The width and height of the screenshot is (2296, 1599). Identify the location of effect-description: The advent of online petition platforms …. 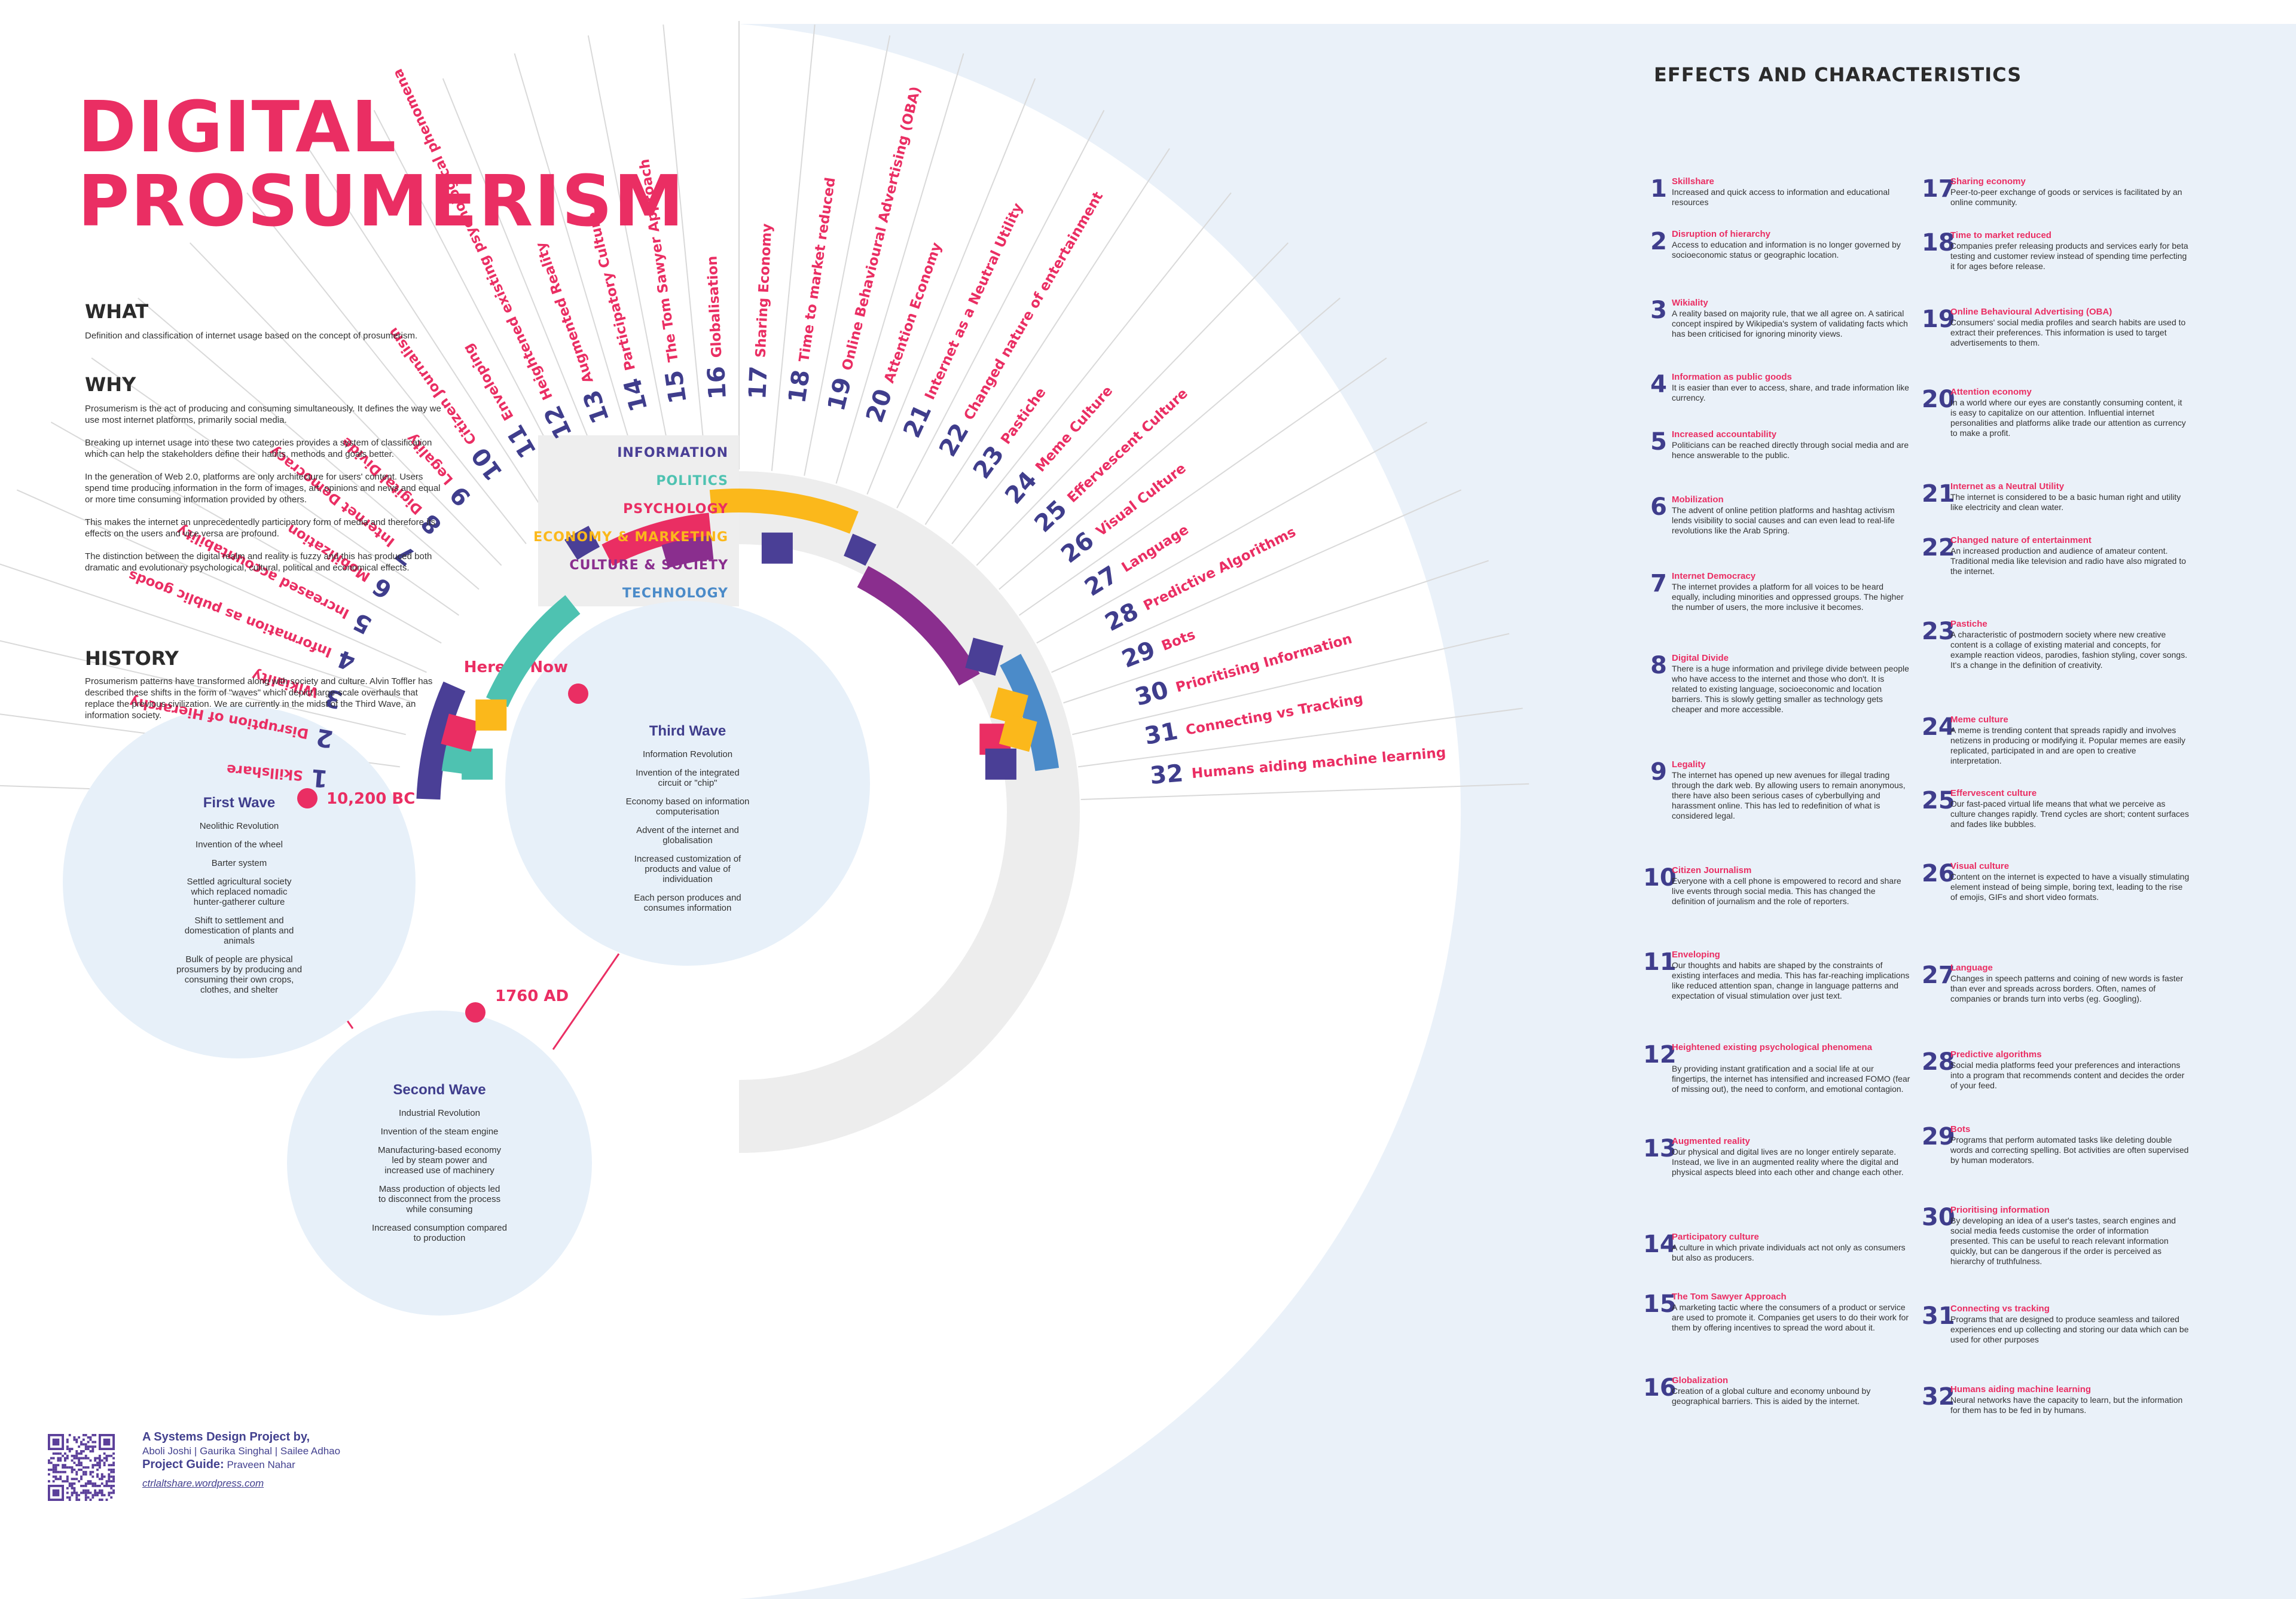
(1783, 520).